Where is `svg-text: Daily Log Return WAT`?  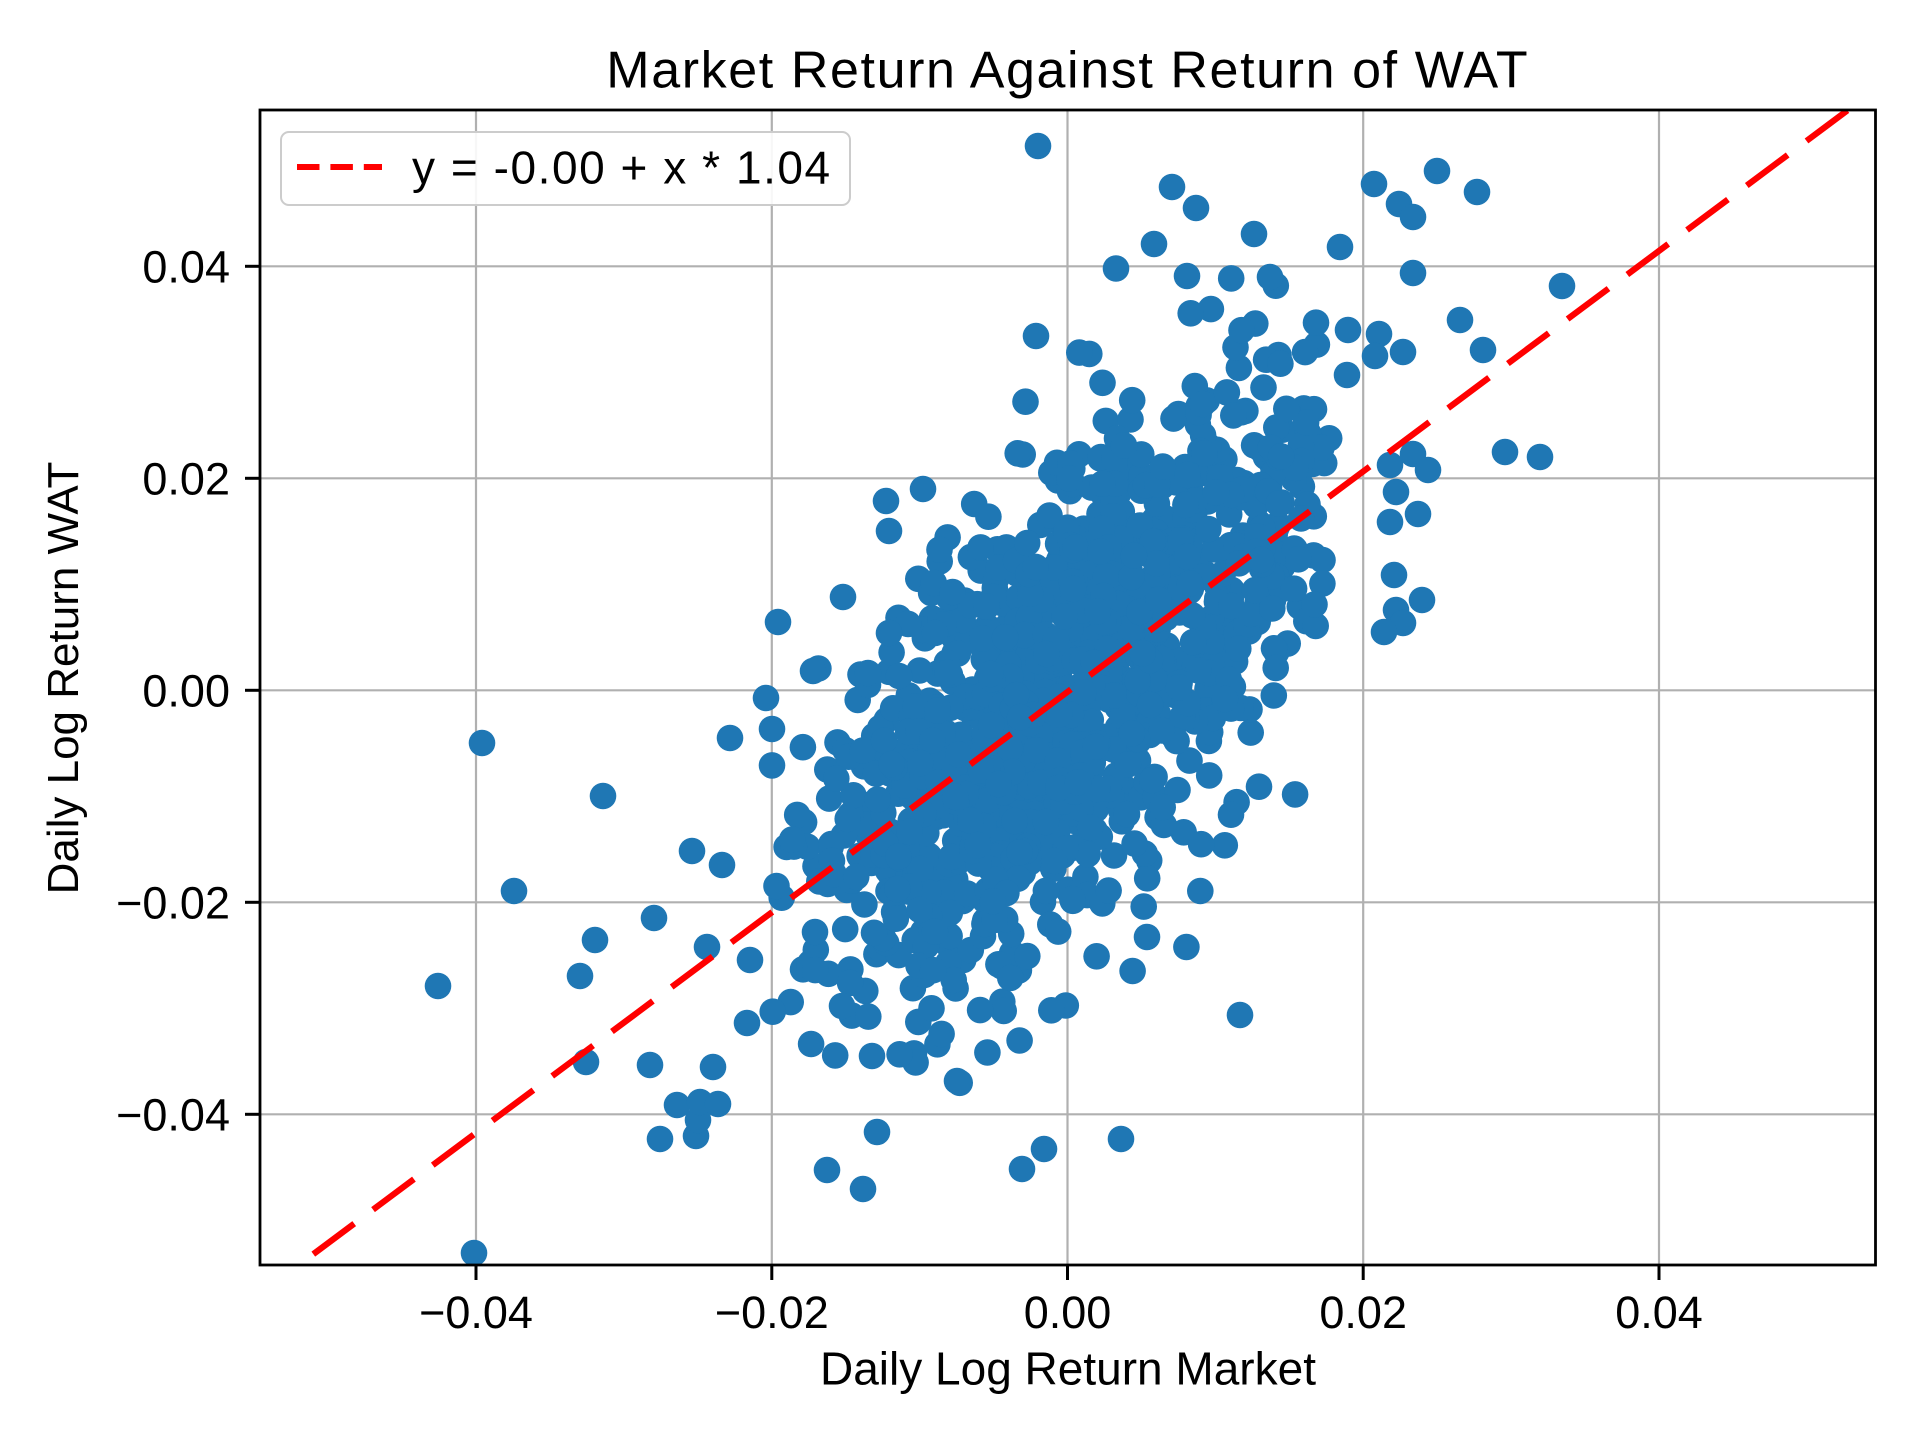
svg-text: Daily Log Return WAT is located at coordinates (63, 678).